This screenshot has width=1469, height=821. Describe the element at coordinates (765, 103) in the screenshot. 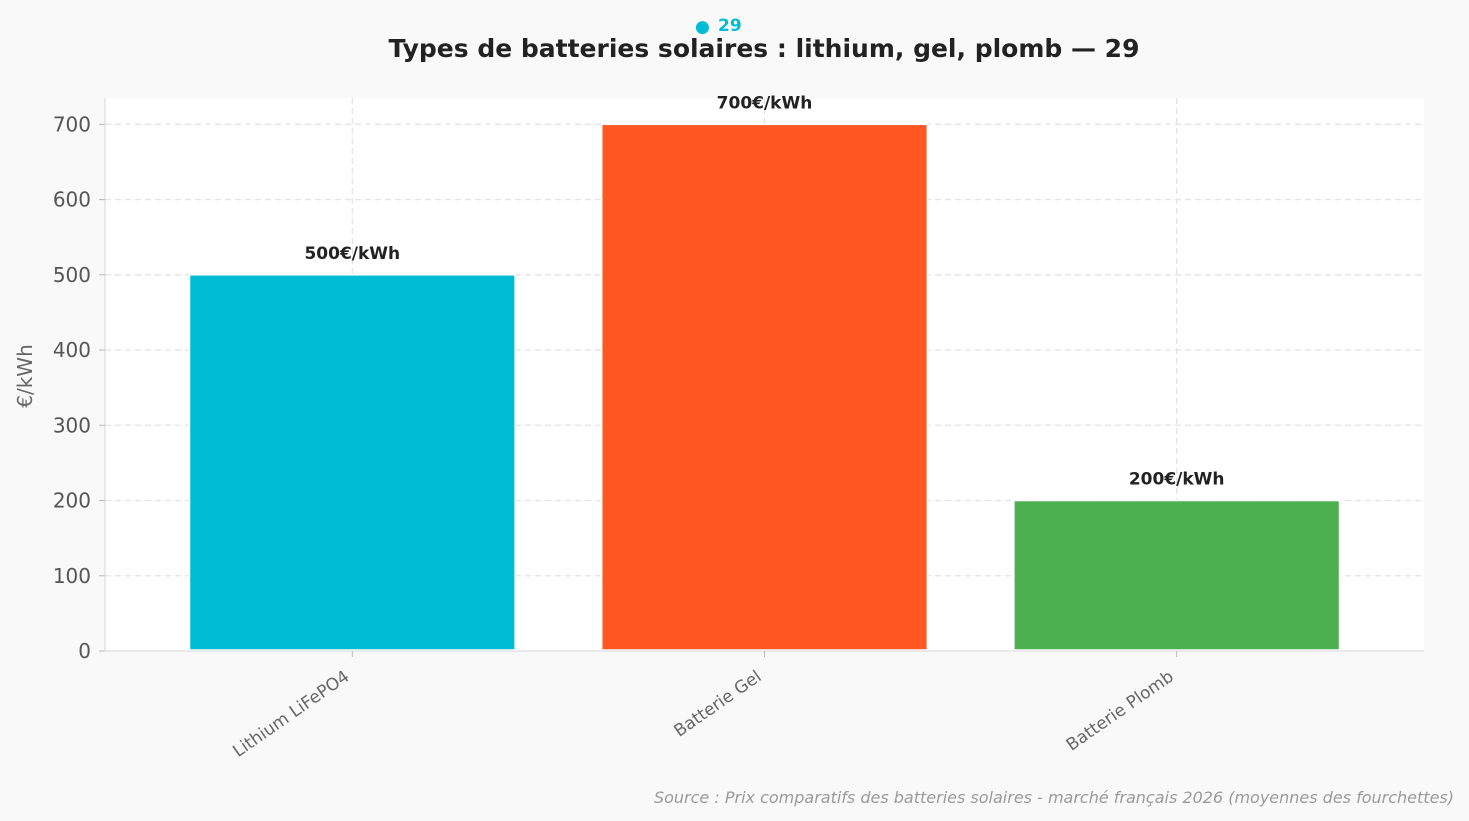

I see `data-label: 700€/kWh` at that location.